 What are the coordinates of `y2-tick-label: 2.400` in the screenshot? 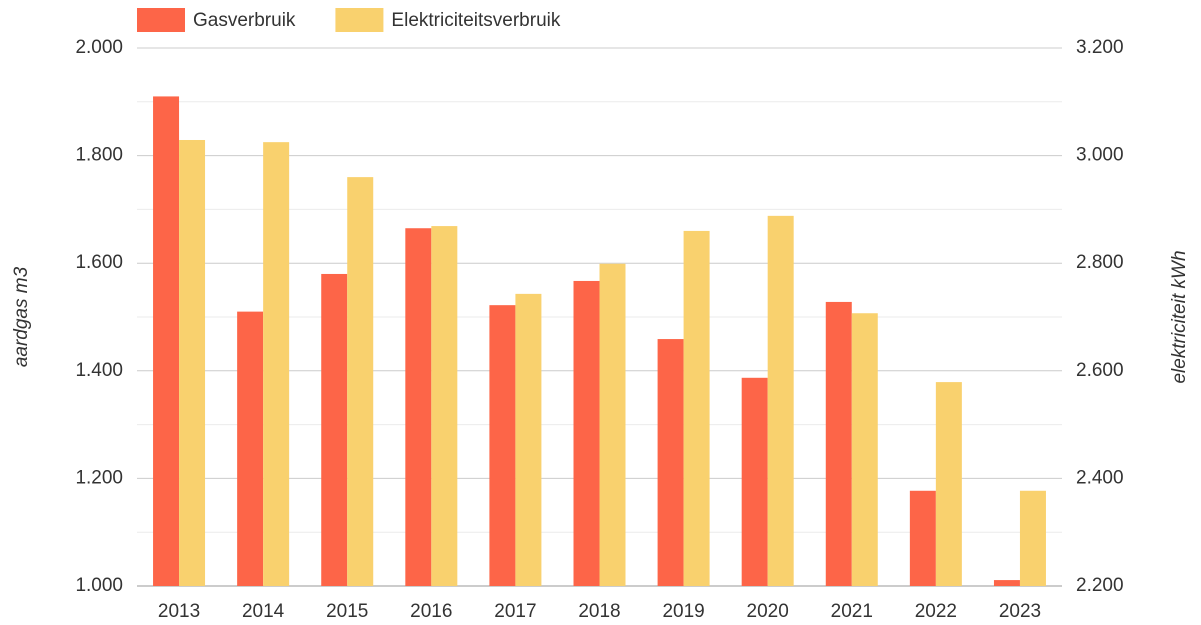 It's located at (1100, 477).